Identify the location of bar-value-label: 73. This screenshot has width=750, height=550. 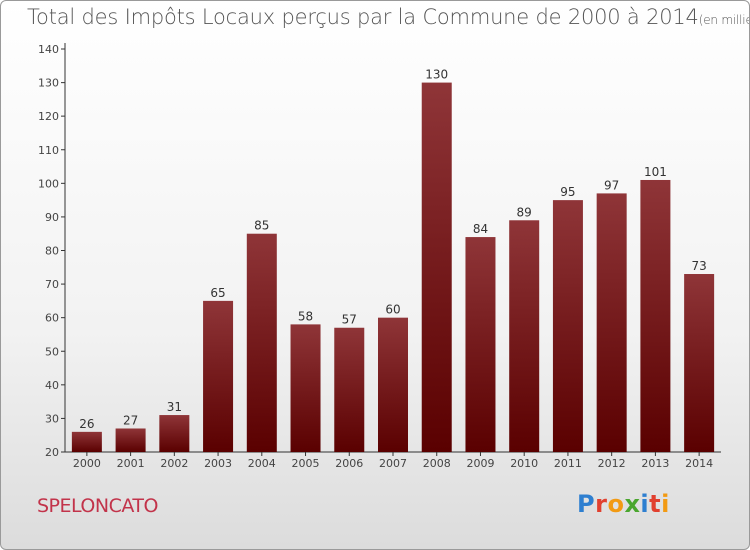
(698, 266).